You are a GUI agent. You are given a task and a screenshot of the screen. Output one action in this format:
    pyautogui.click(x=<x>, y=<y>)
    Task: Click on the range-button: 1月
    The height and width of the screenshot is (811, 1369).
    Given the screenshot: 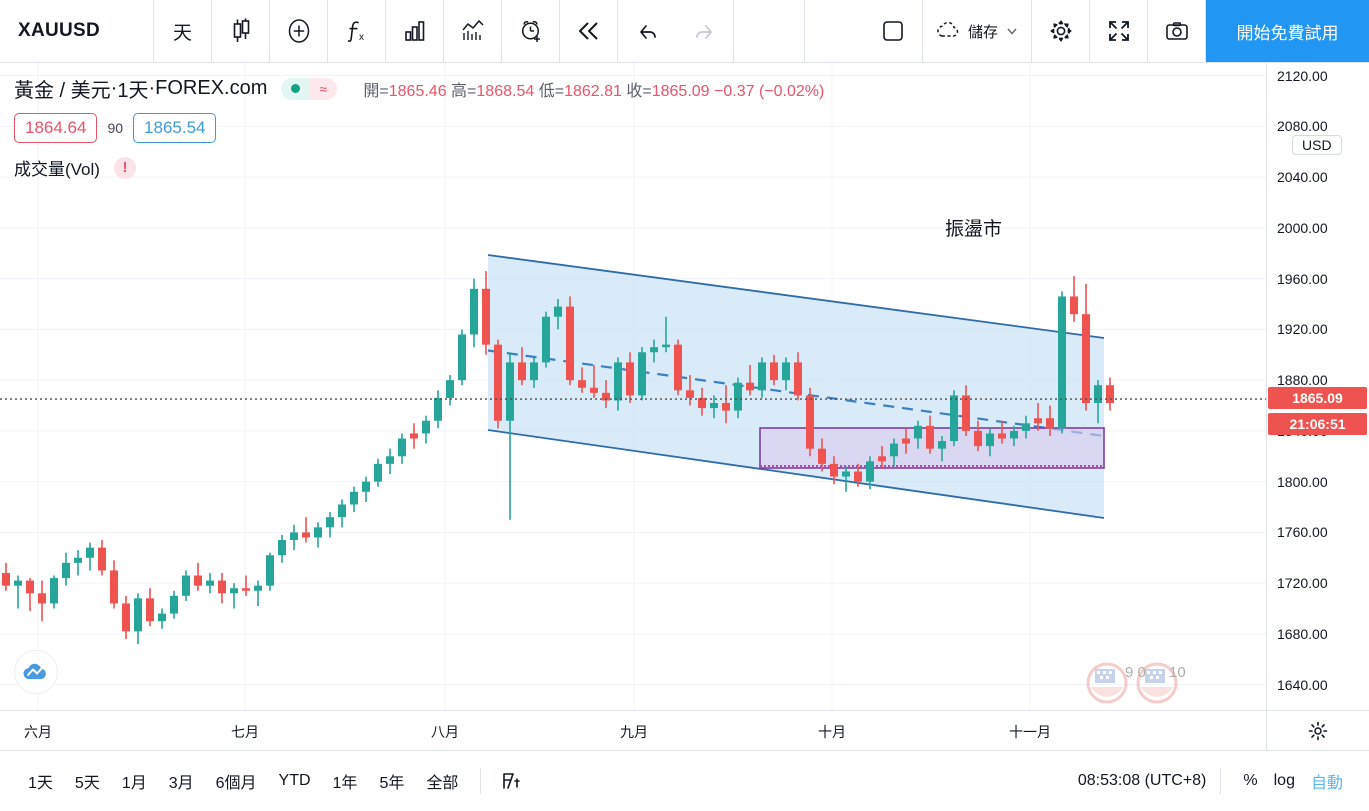 What is the action you would take?
    pyautogui.click(x=134, y=783)
    